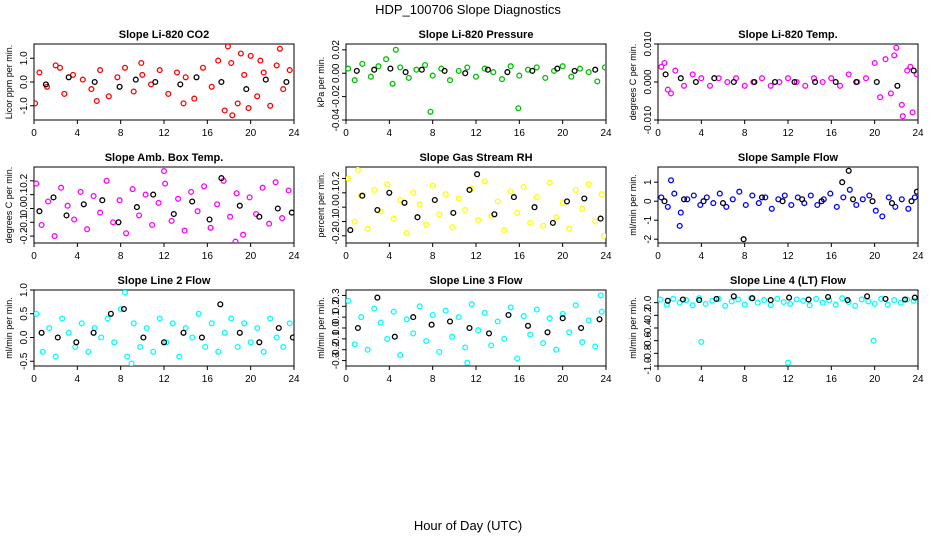 This screenshot has width=936, height=540. Describe the element at coordinates (164, 205) in the screenshot. I see `plot-frame` at that location.